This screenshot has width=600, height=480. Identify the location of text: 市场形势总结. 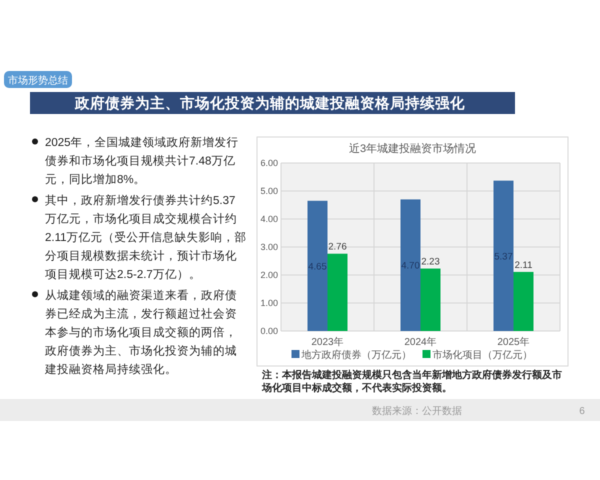
(38, 80).